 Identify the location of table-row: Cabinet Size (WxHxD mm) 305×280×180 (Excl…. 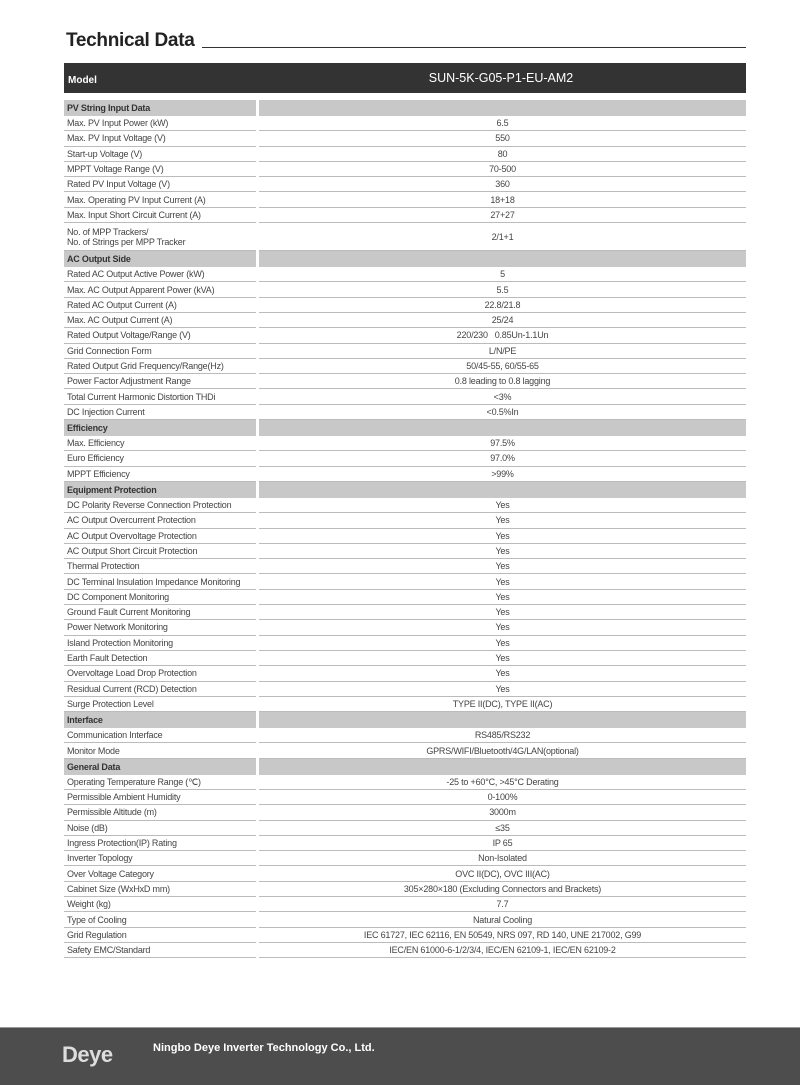
(405, 890).